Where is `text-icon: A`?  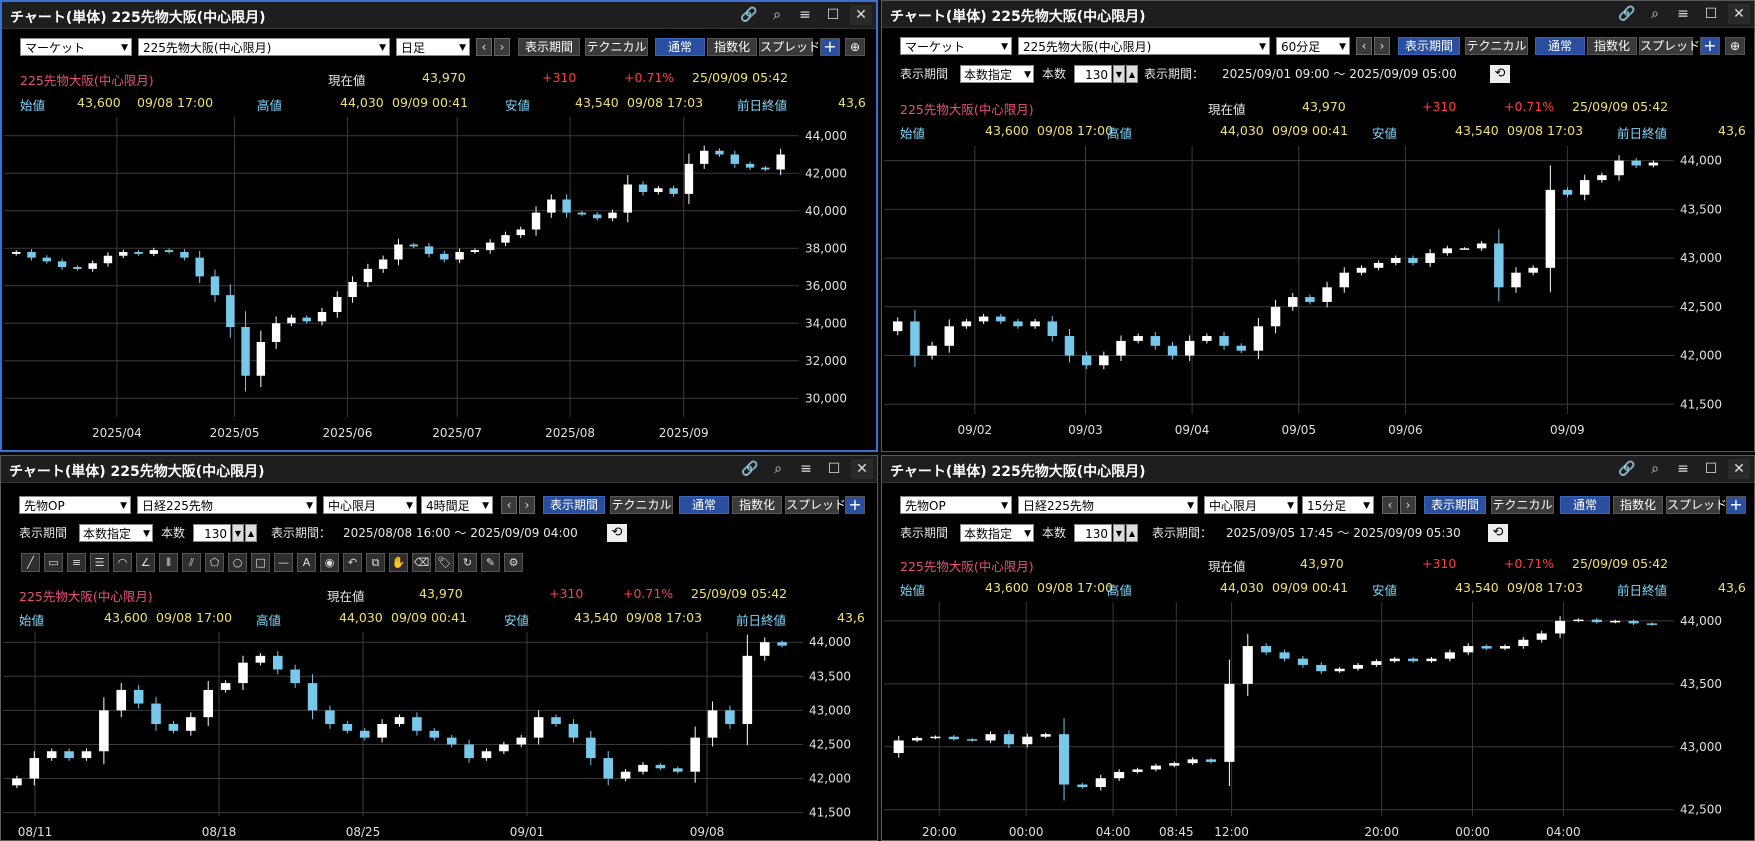 text-icon: A is located at coordinates (306, 562).